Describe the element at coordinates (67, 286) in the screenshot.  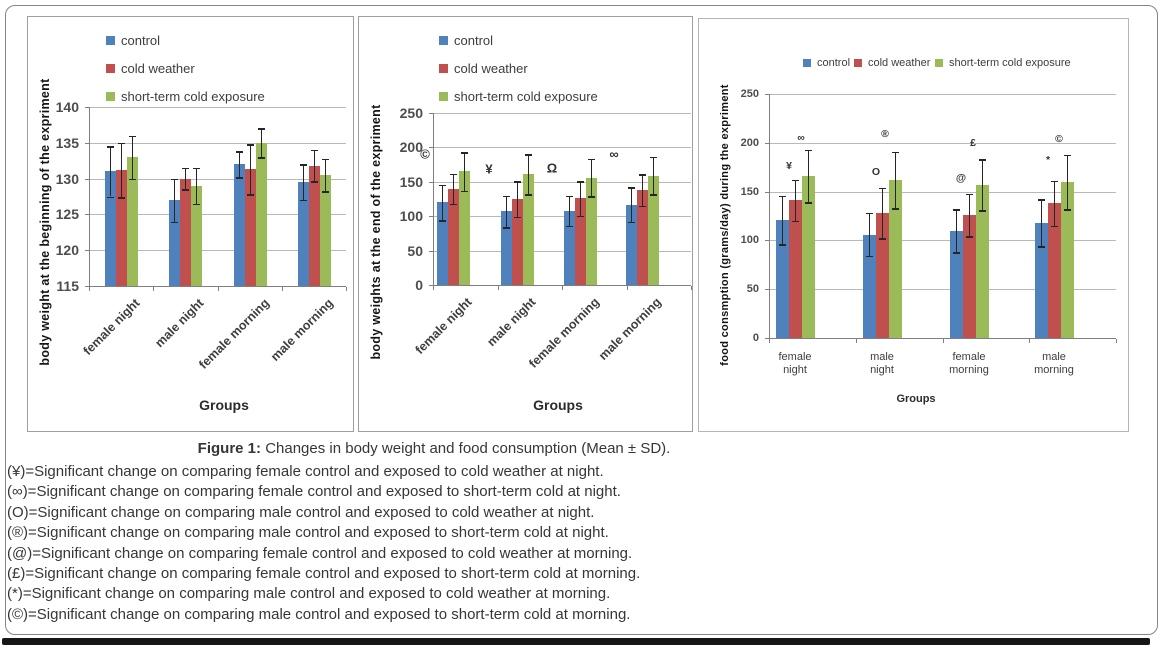
I see `y-tick-label: 115` at that location.